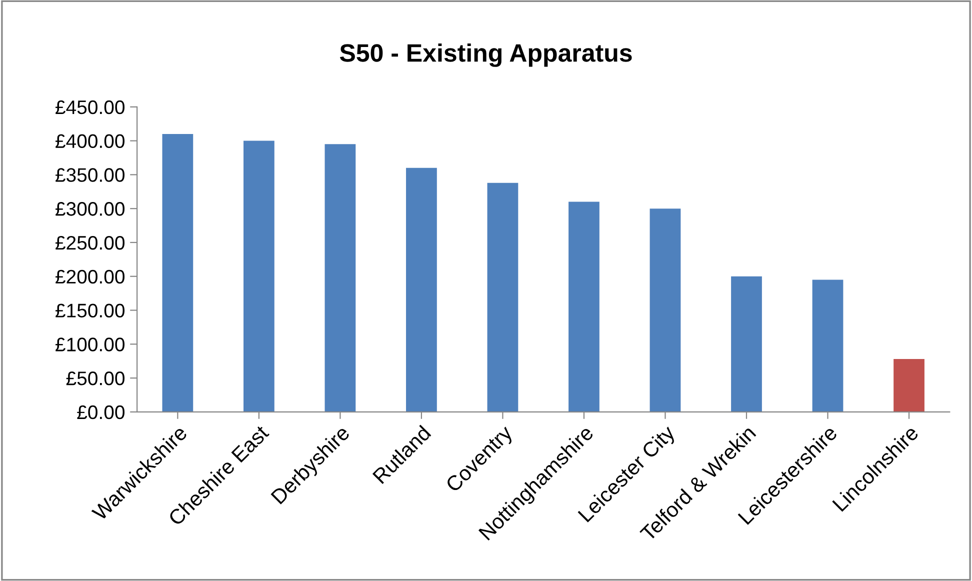  I want to click on y-tick-label: £200.00, so click(90, 277).